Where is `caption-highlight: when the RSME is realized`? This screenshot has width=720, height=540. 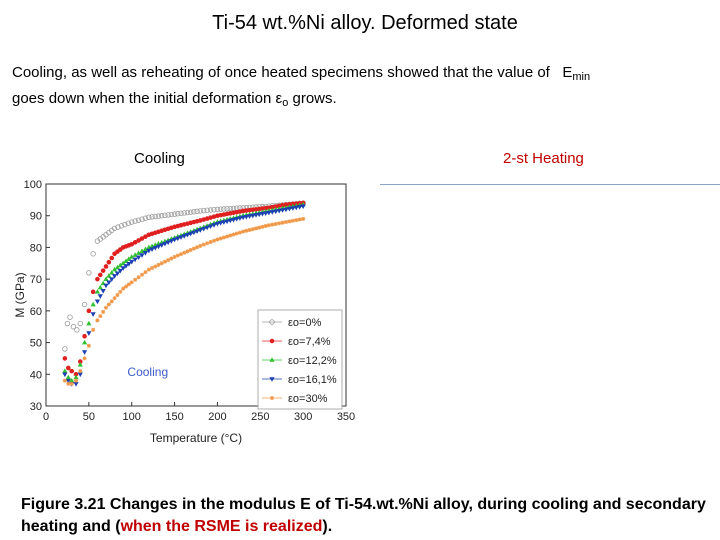
caption-highlight: when the RSME is realized is located at coordinates (221, 526).